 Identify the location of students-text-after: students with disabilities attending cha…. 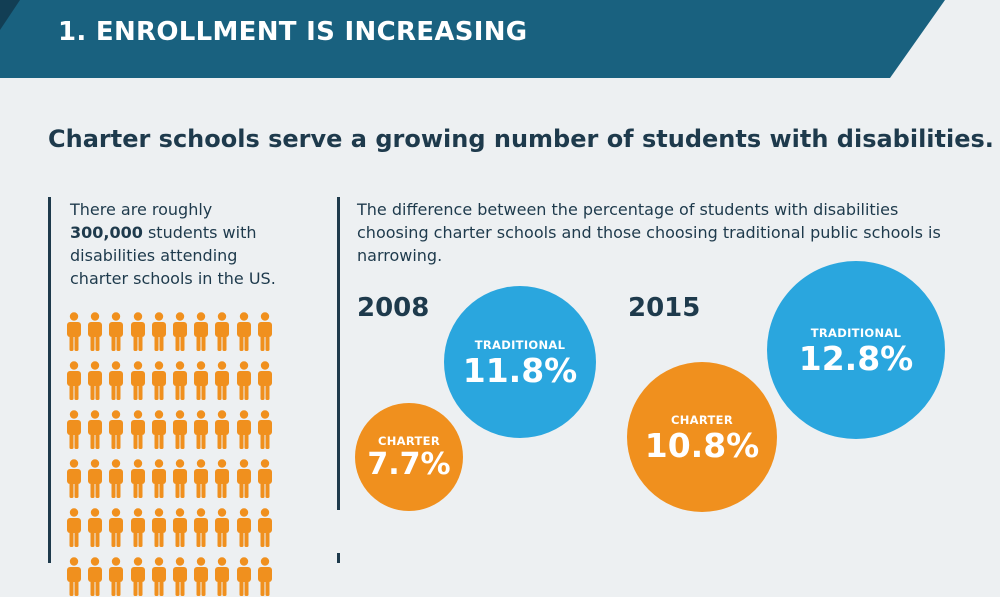
(173, 255).